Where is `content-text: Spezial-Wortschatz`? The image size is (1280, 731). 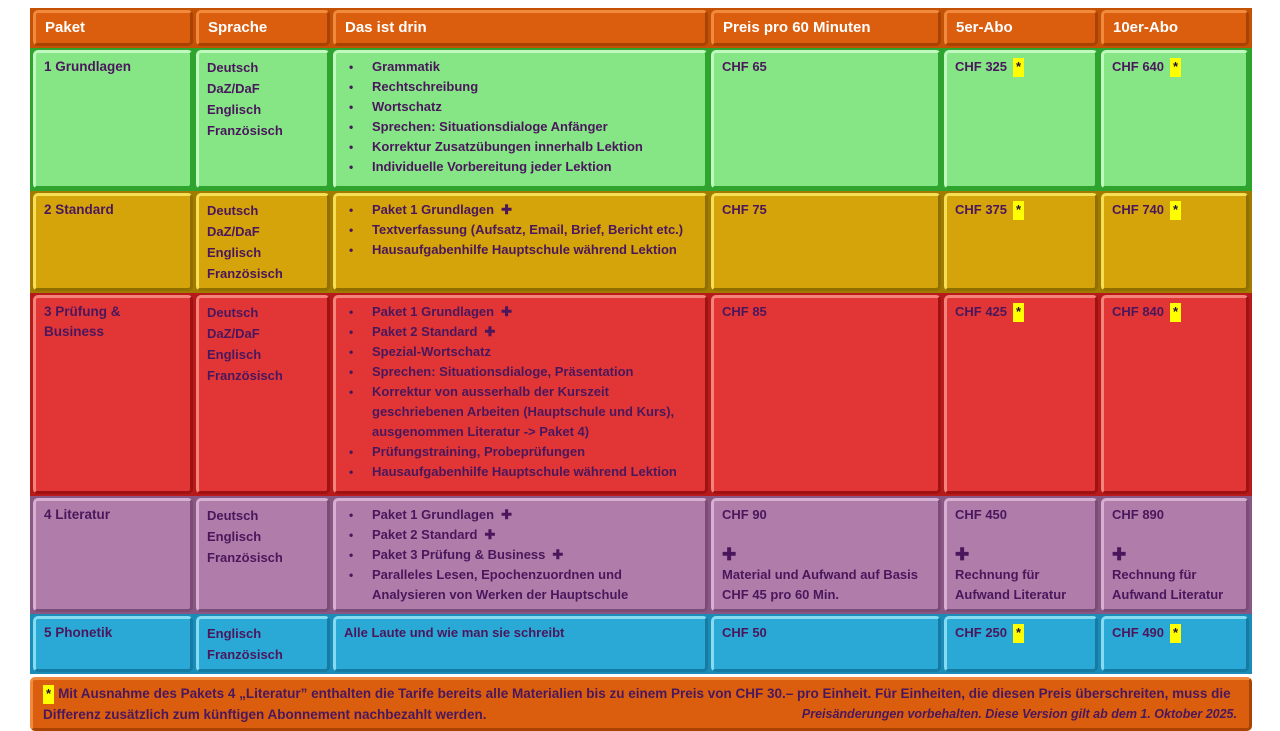 content-text: Spezial-Wortschatz is located at coordinates (431, 351).